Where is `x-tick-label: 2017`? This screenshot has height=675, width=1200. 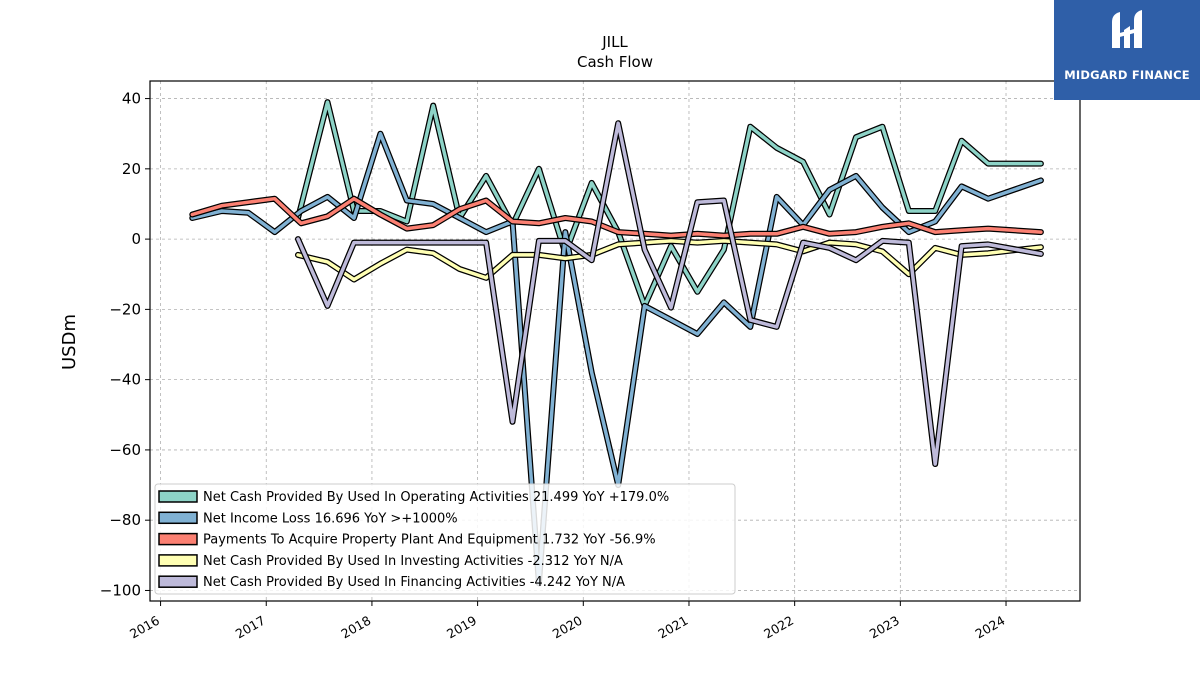 x-tick-label: 2017 is located at coordinates (250, 627).